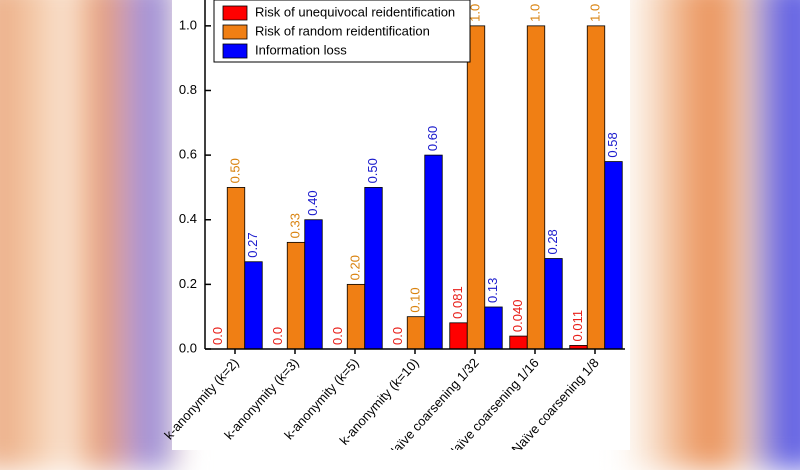  What do you see at coordinates (414, 299) in the screenshot?
I see `value-label: 0.10` at bounding box center [414, 299].